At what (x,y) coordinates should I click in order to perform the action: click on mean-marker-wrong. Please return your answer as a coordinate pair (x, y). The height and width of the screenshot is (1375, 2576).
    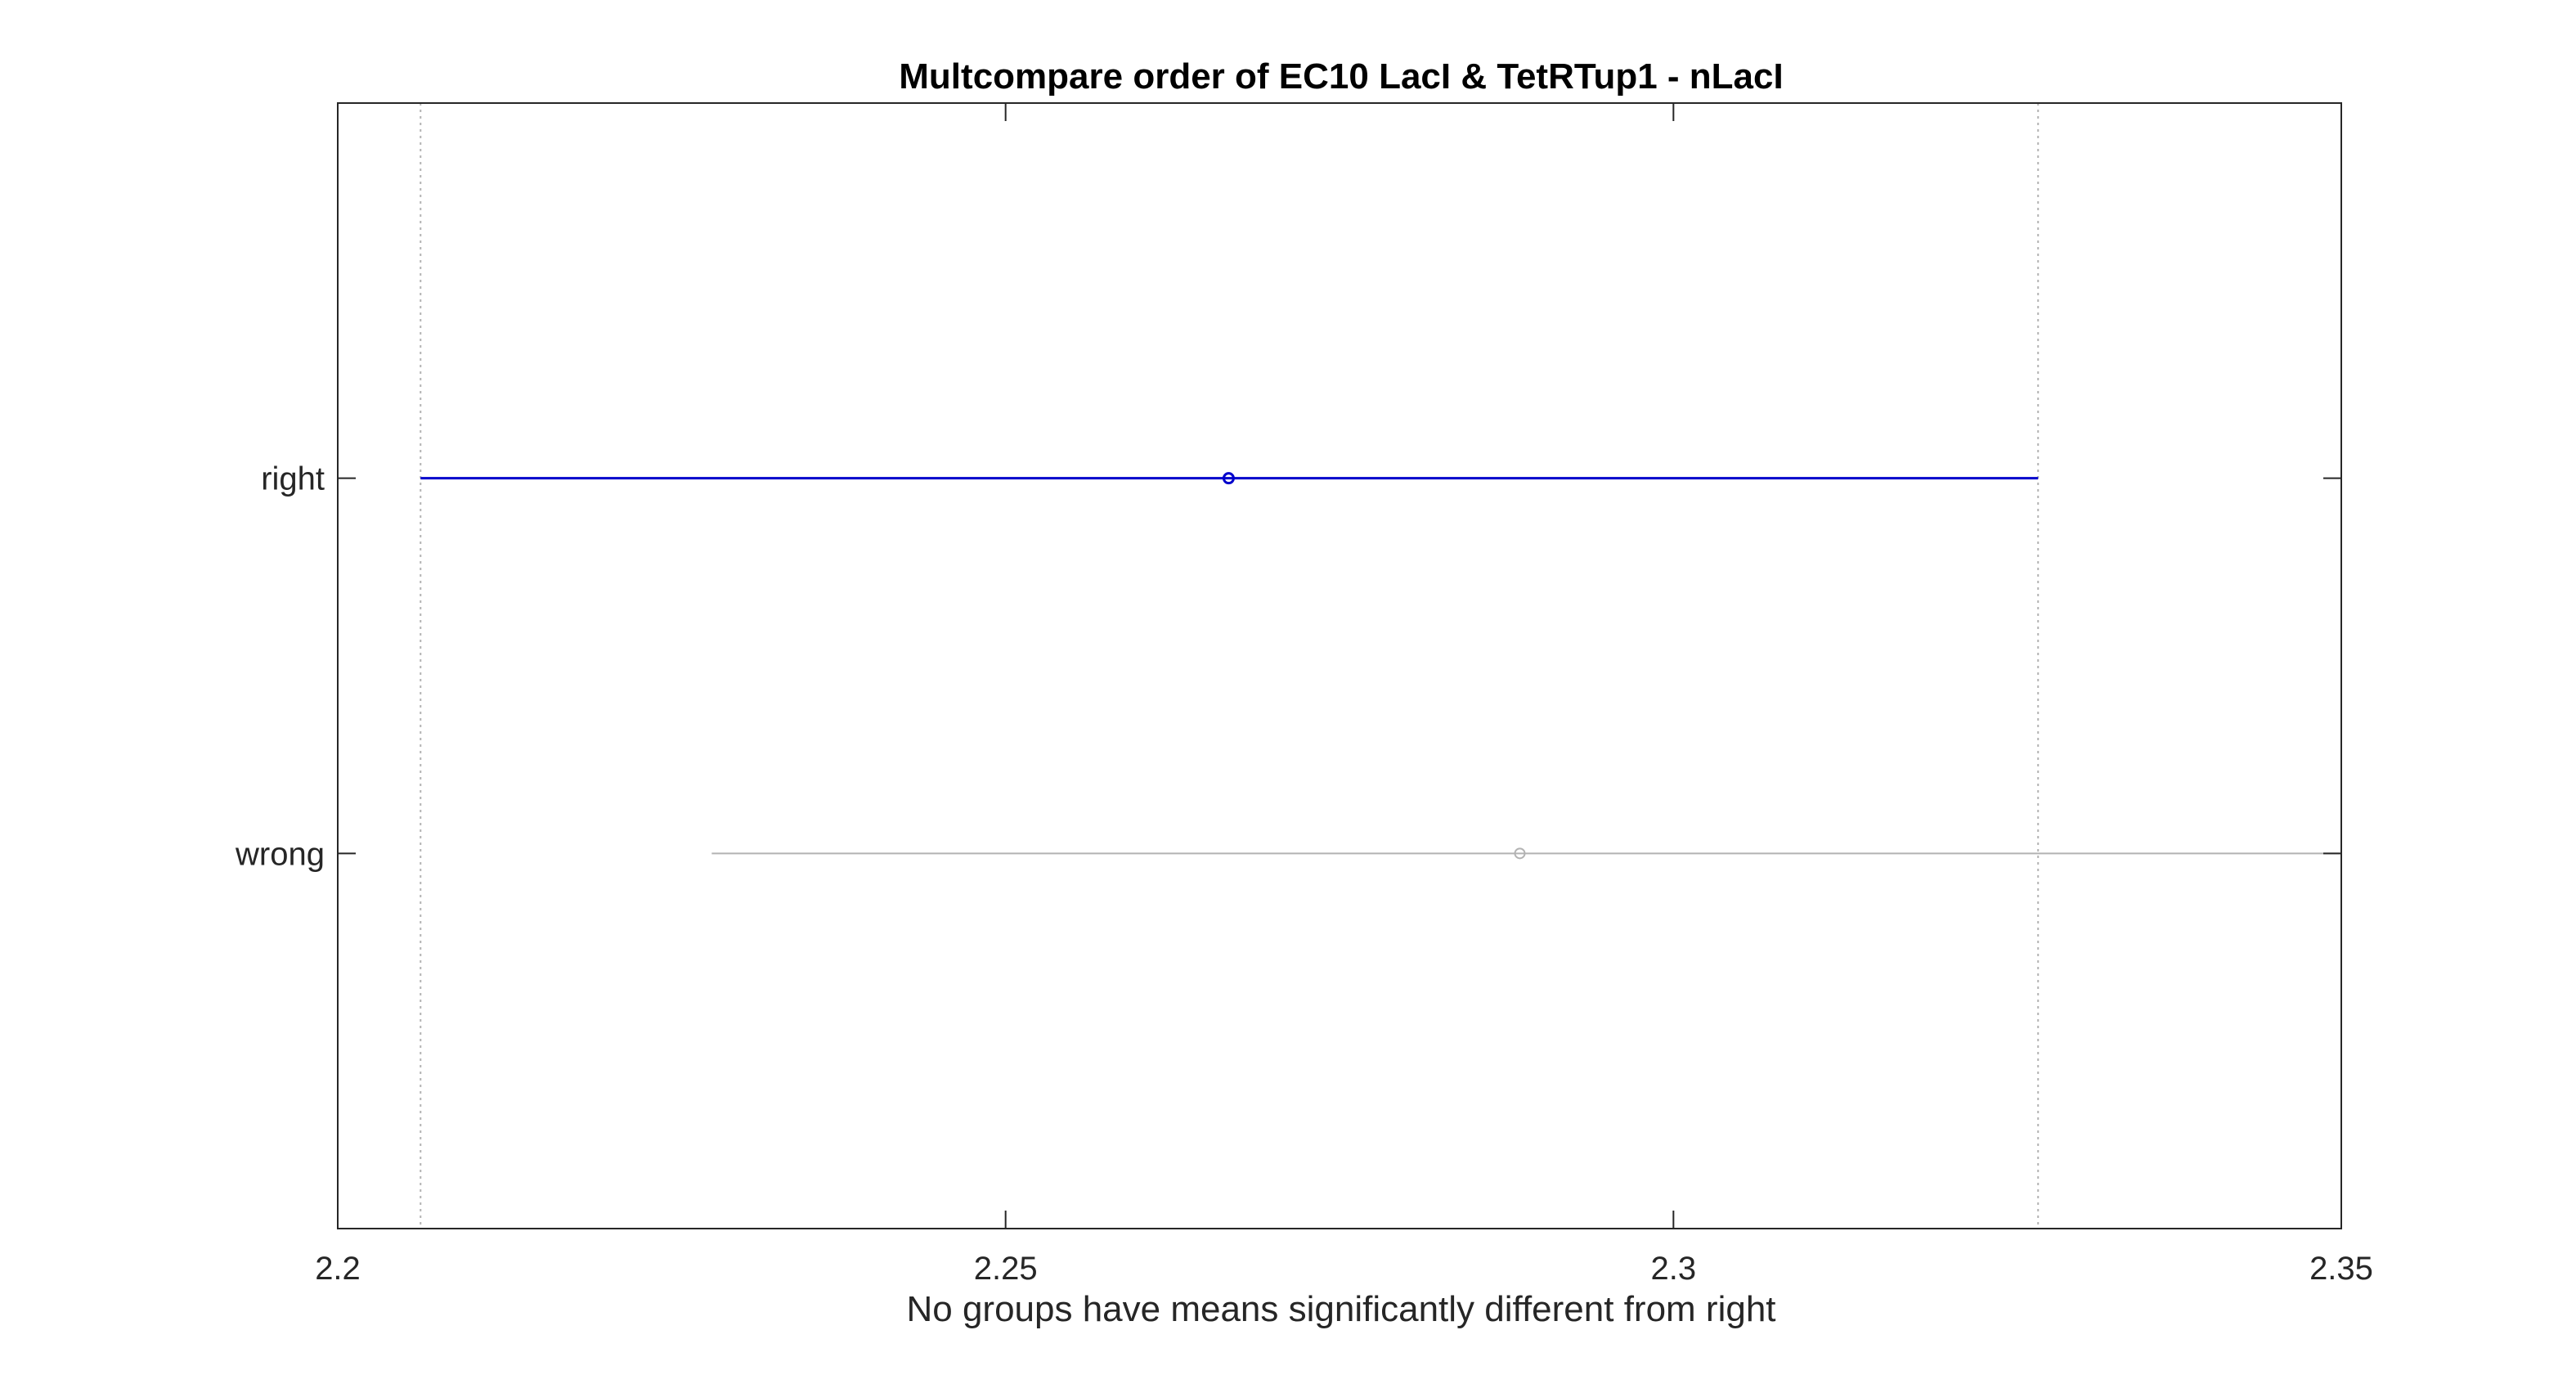
    Looking at the image, I should click on (1520, 854).